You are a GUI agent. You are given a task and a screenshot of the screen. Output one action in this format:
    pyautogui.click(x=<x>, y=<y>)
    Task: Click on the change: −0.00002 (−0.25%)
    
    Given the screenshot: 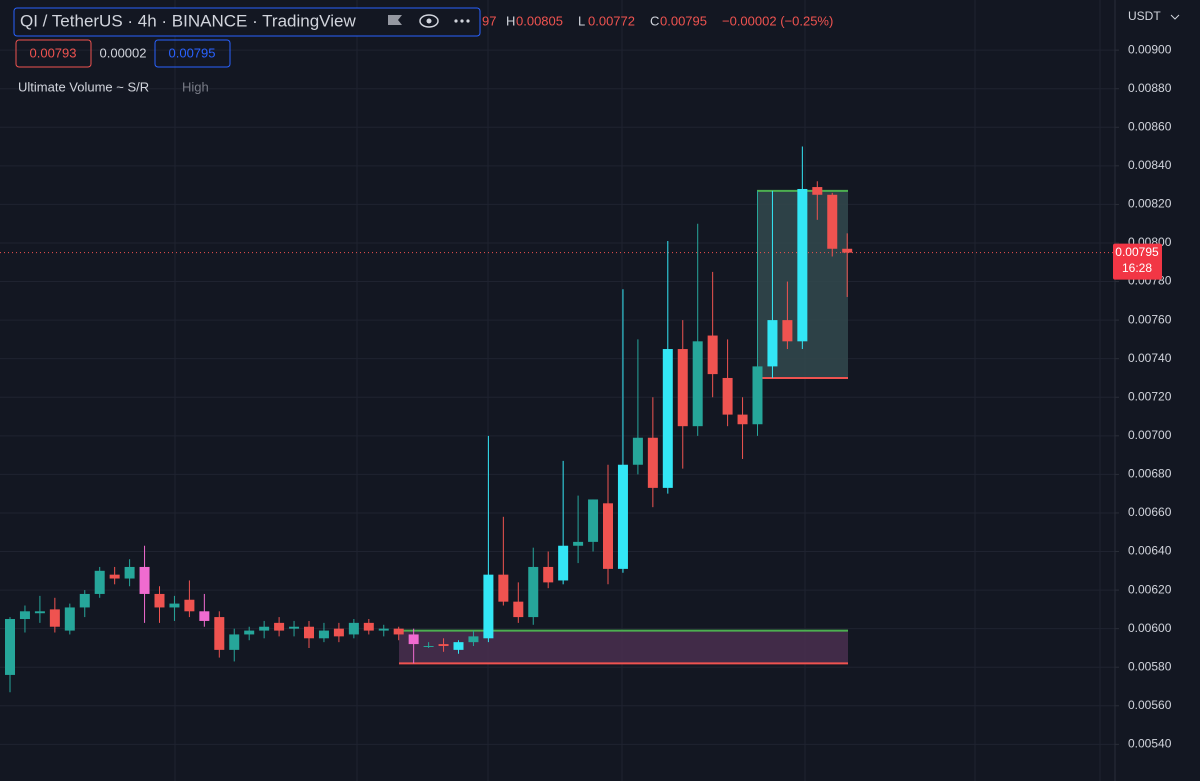 What is the action you would take?
    pyautogui.click(x=777, y=20)
    